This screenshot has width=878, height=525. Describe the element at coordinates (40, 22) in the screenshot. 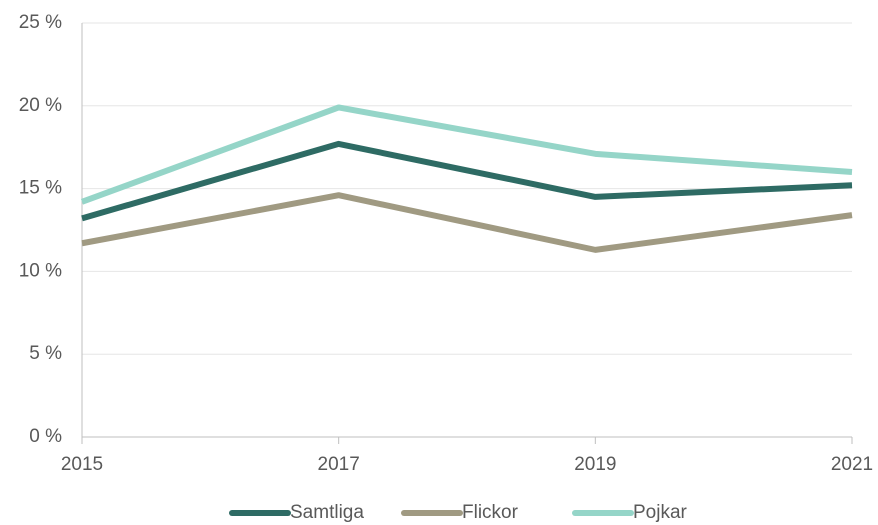

I see `y-tick-label: 25 %` at that location.